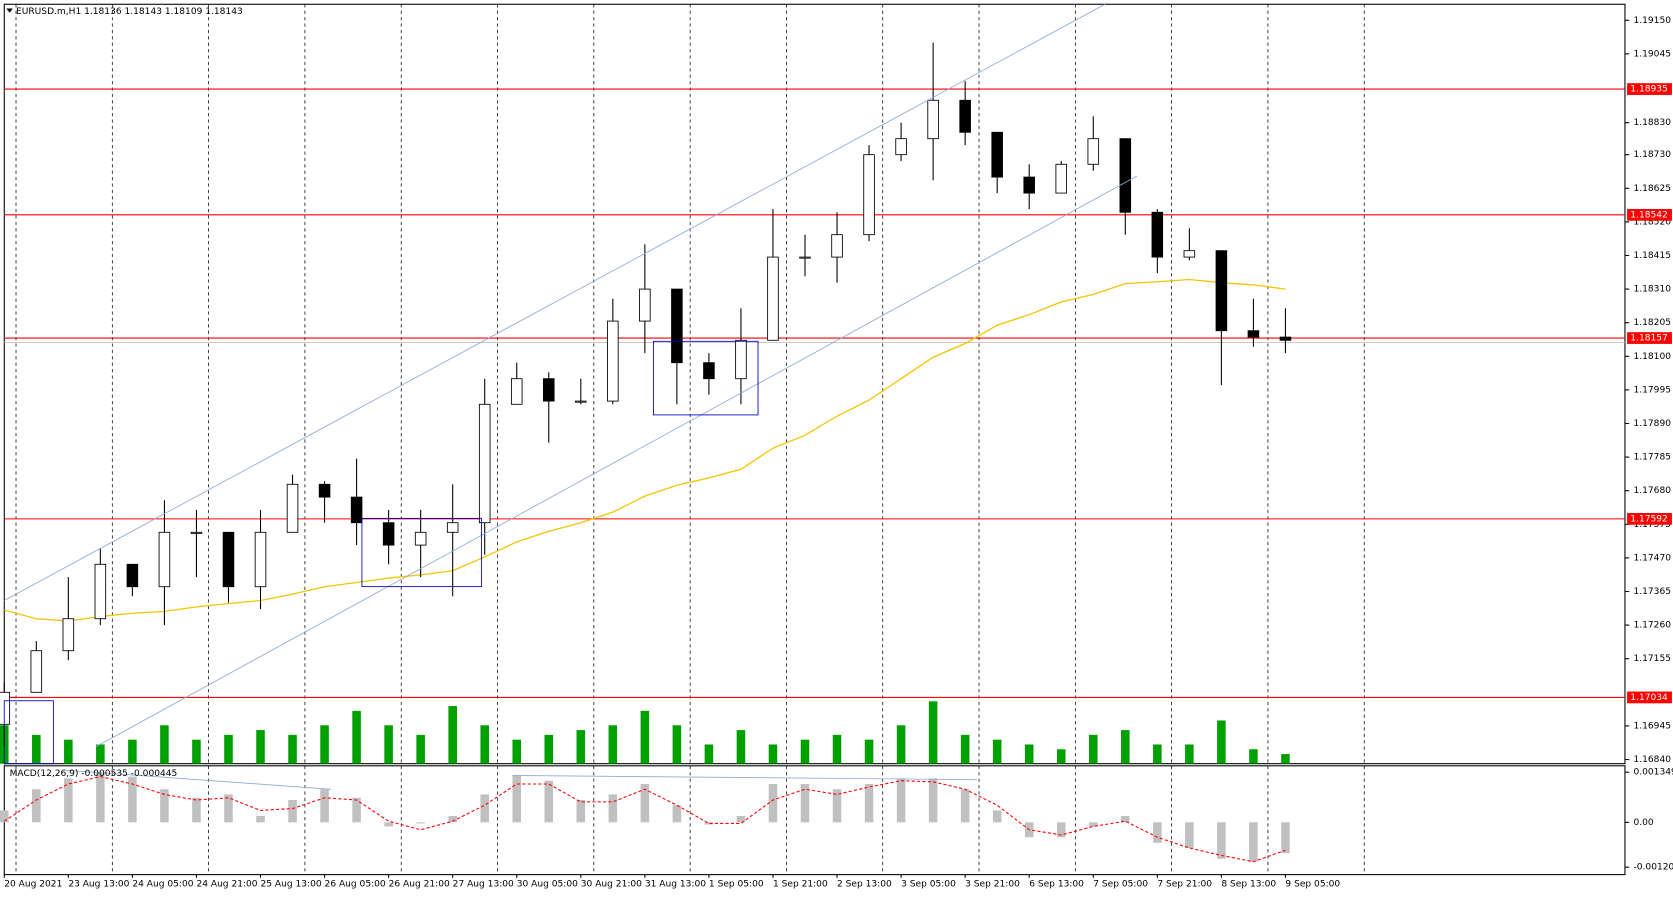  What do you see at coordinates (1652, 290) in the screenshot?
I see `y-tick-label: 1.18310` at bounding box center [1652, 290].